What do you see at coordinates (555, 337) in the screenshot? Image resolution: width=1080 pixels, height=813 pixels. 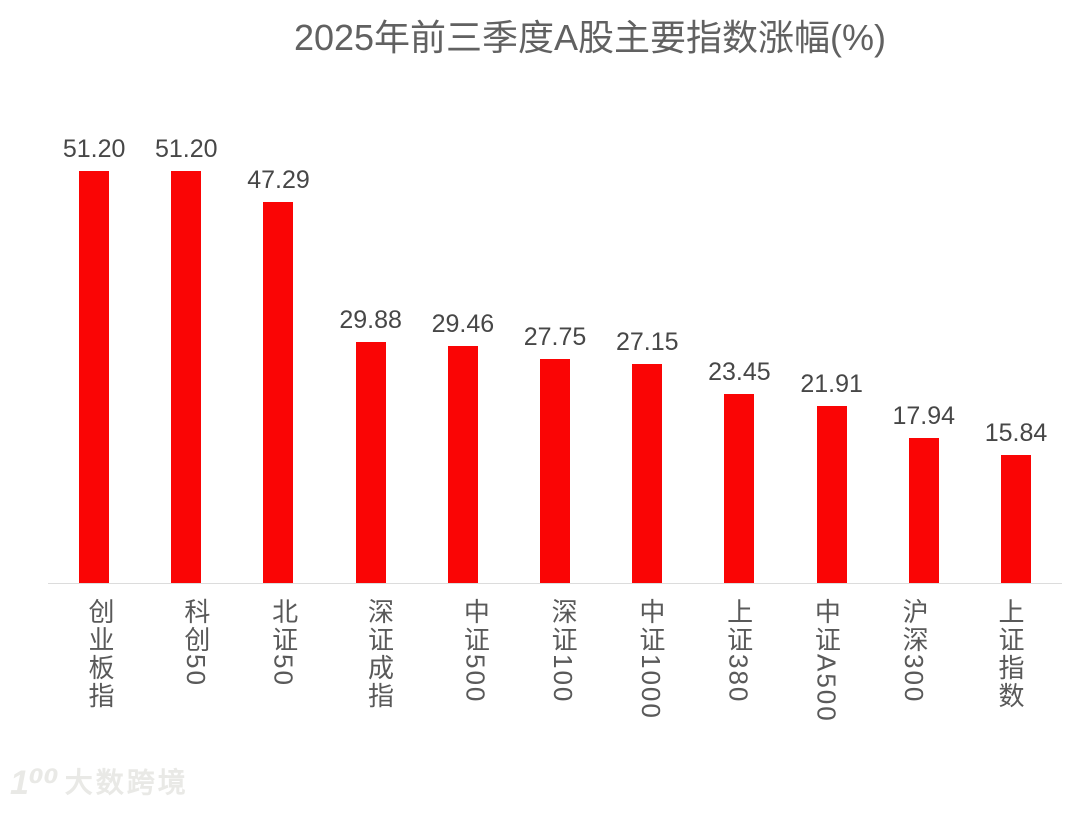 I see `bar-value-label: 27.75` at bounding box center [555, 337].